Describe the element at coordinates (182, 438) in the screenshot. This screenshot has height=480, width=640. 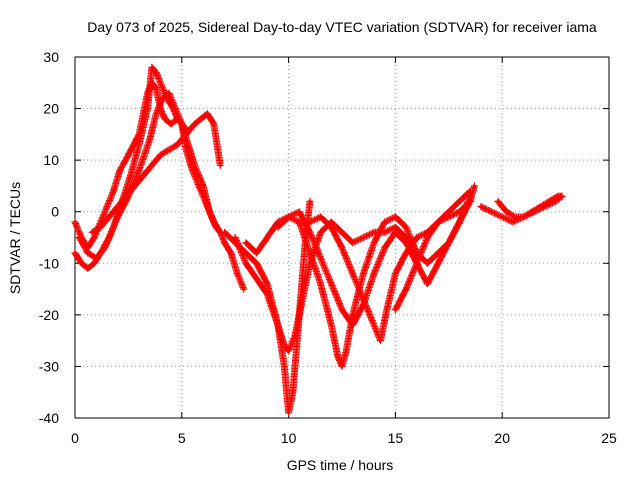
I see `x-tick-label: 5` at that location.